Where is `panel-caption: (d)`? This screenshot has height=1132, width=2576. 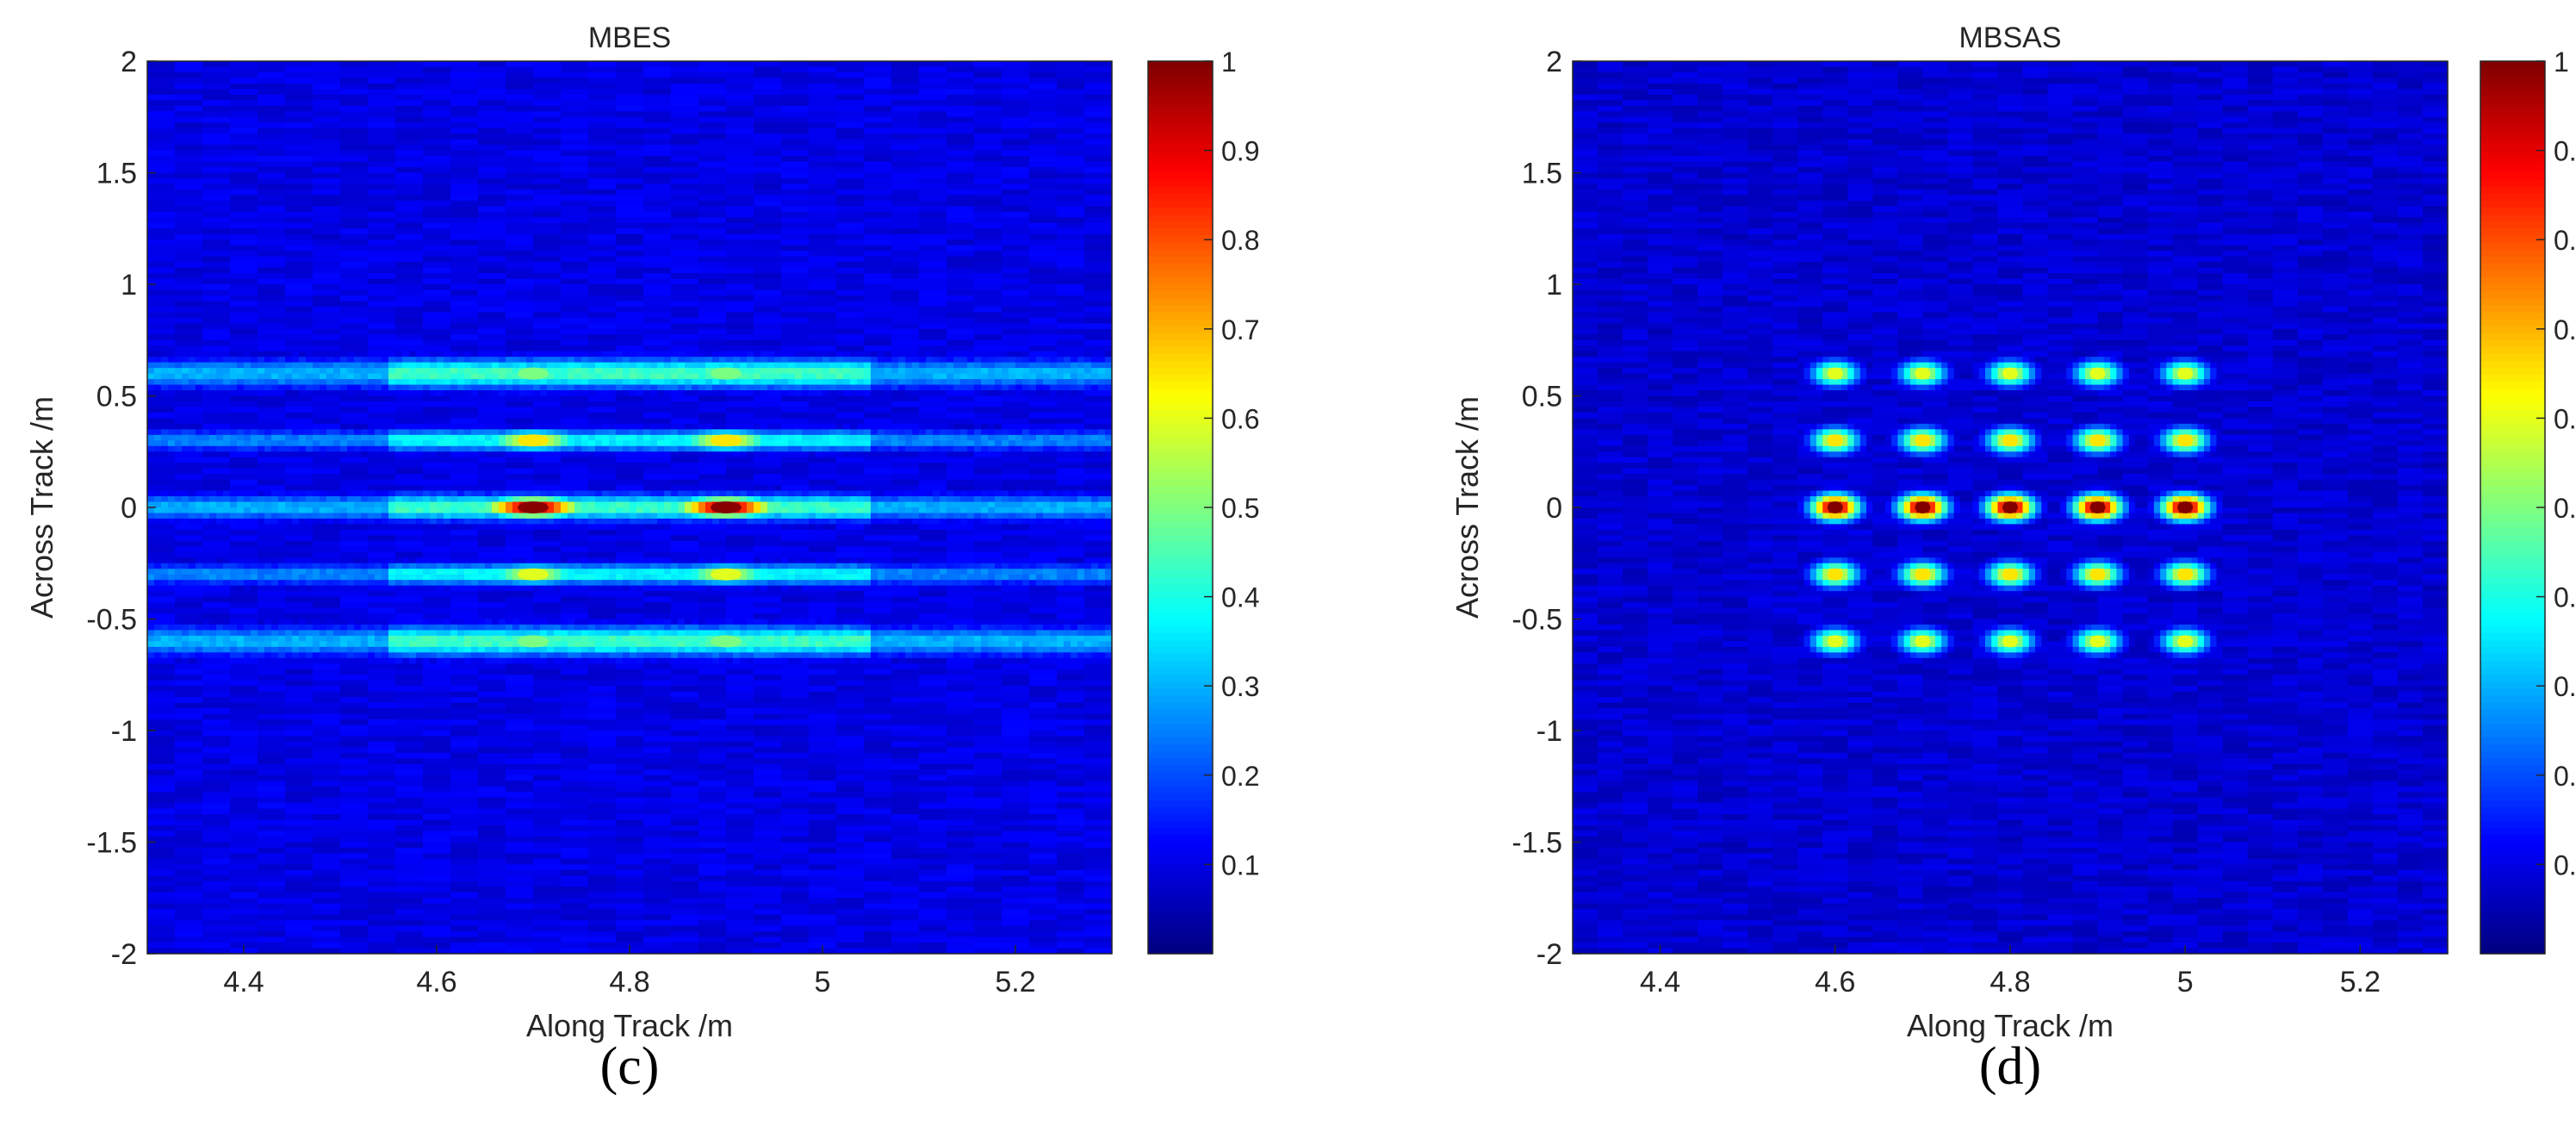 panel-caption: (d) is located at coordinates (2010, 1066).